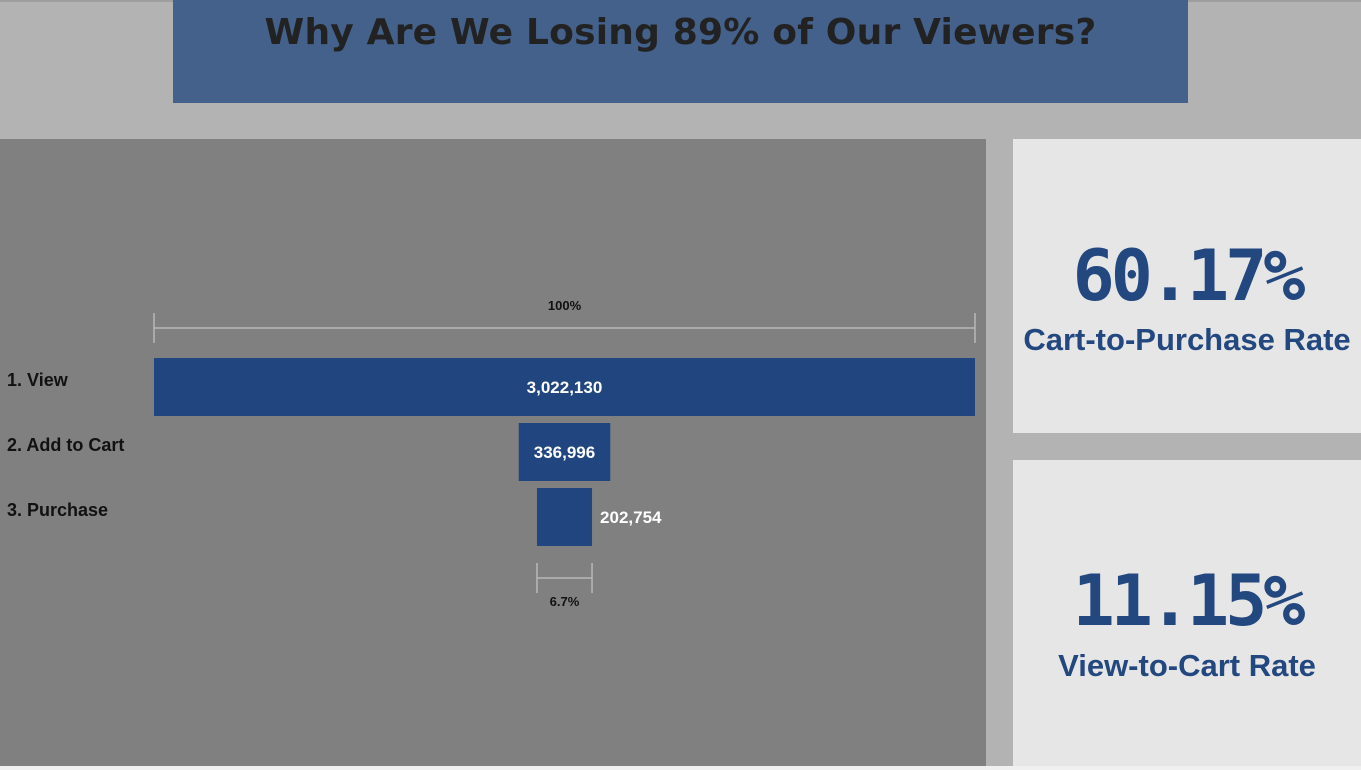 Image resolution: width=1361 pixels, height=770 pixels. I want to click on top-percent-annotation: 100%, so click(565, 305).